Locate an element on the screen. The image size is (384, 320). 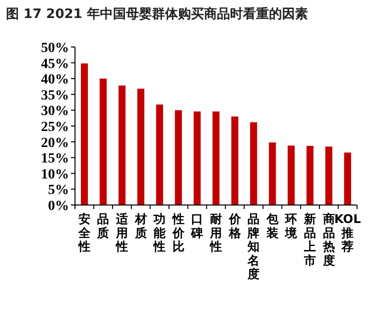
y-tick-label: 15% is located at coordinates (55, 159).